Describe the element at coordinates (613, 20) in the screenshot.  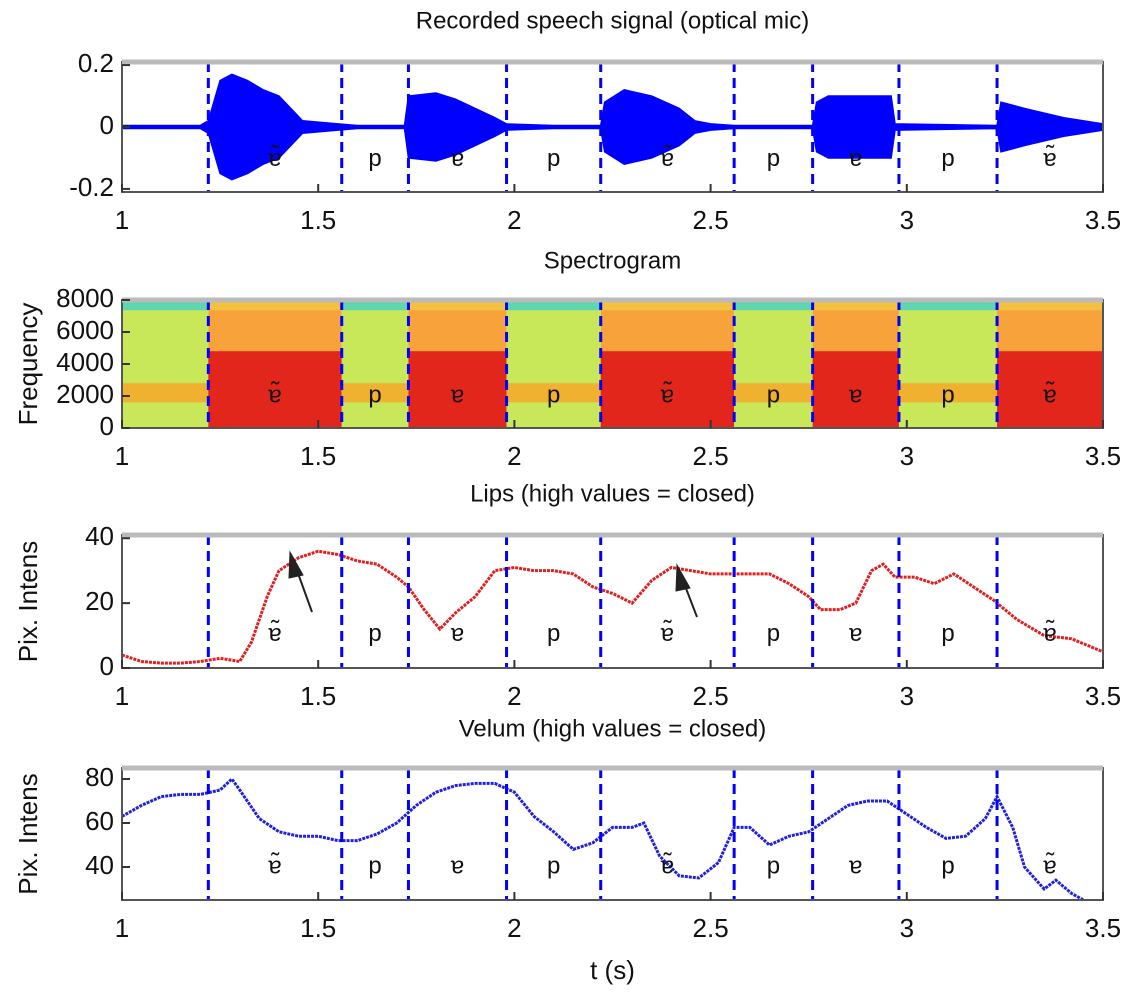
I see `chart-title: Recorded speech signal (optical mic)` at that location.